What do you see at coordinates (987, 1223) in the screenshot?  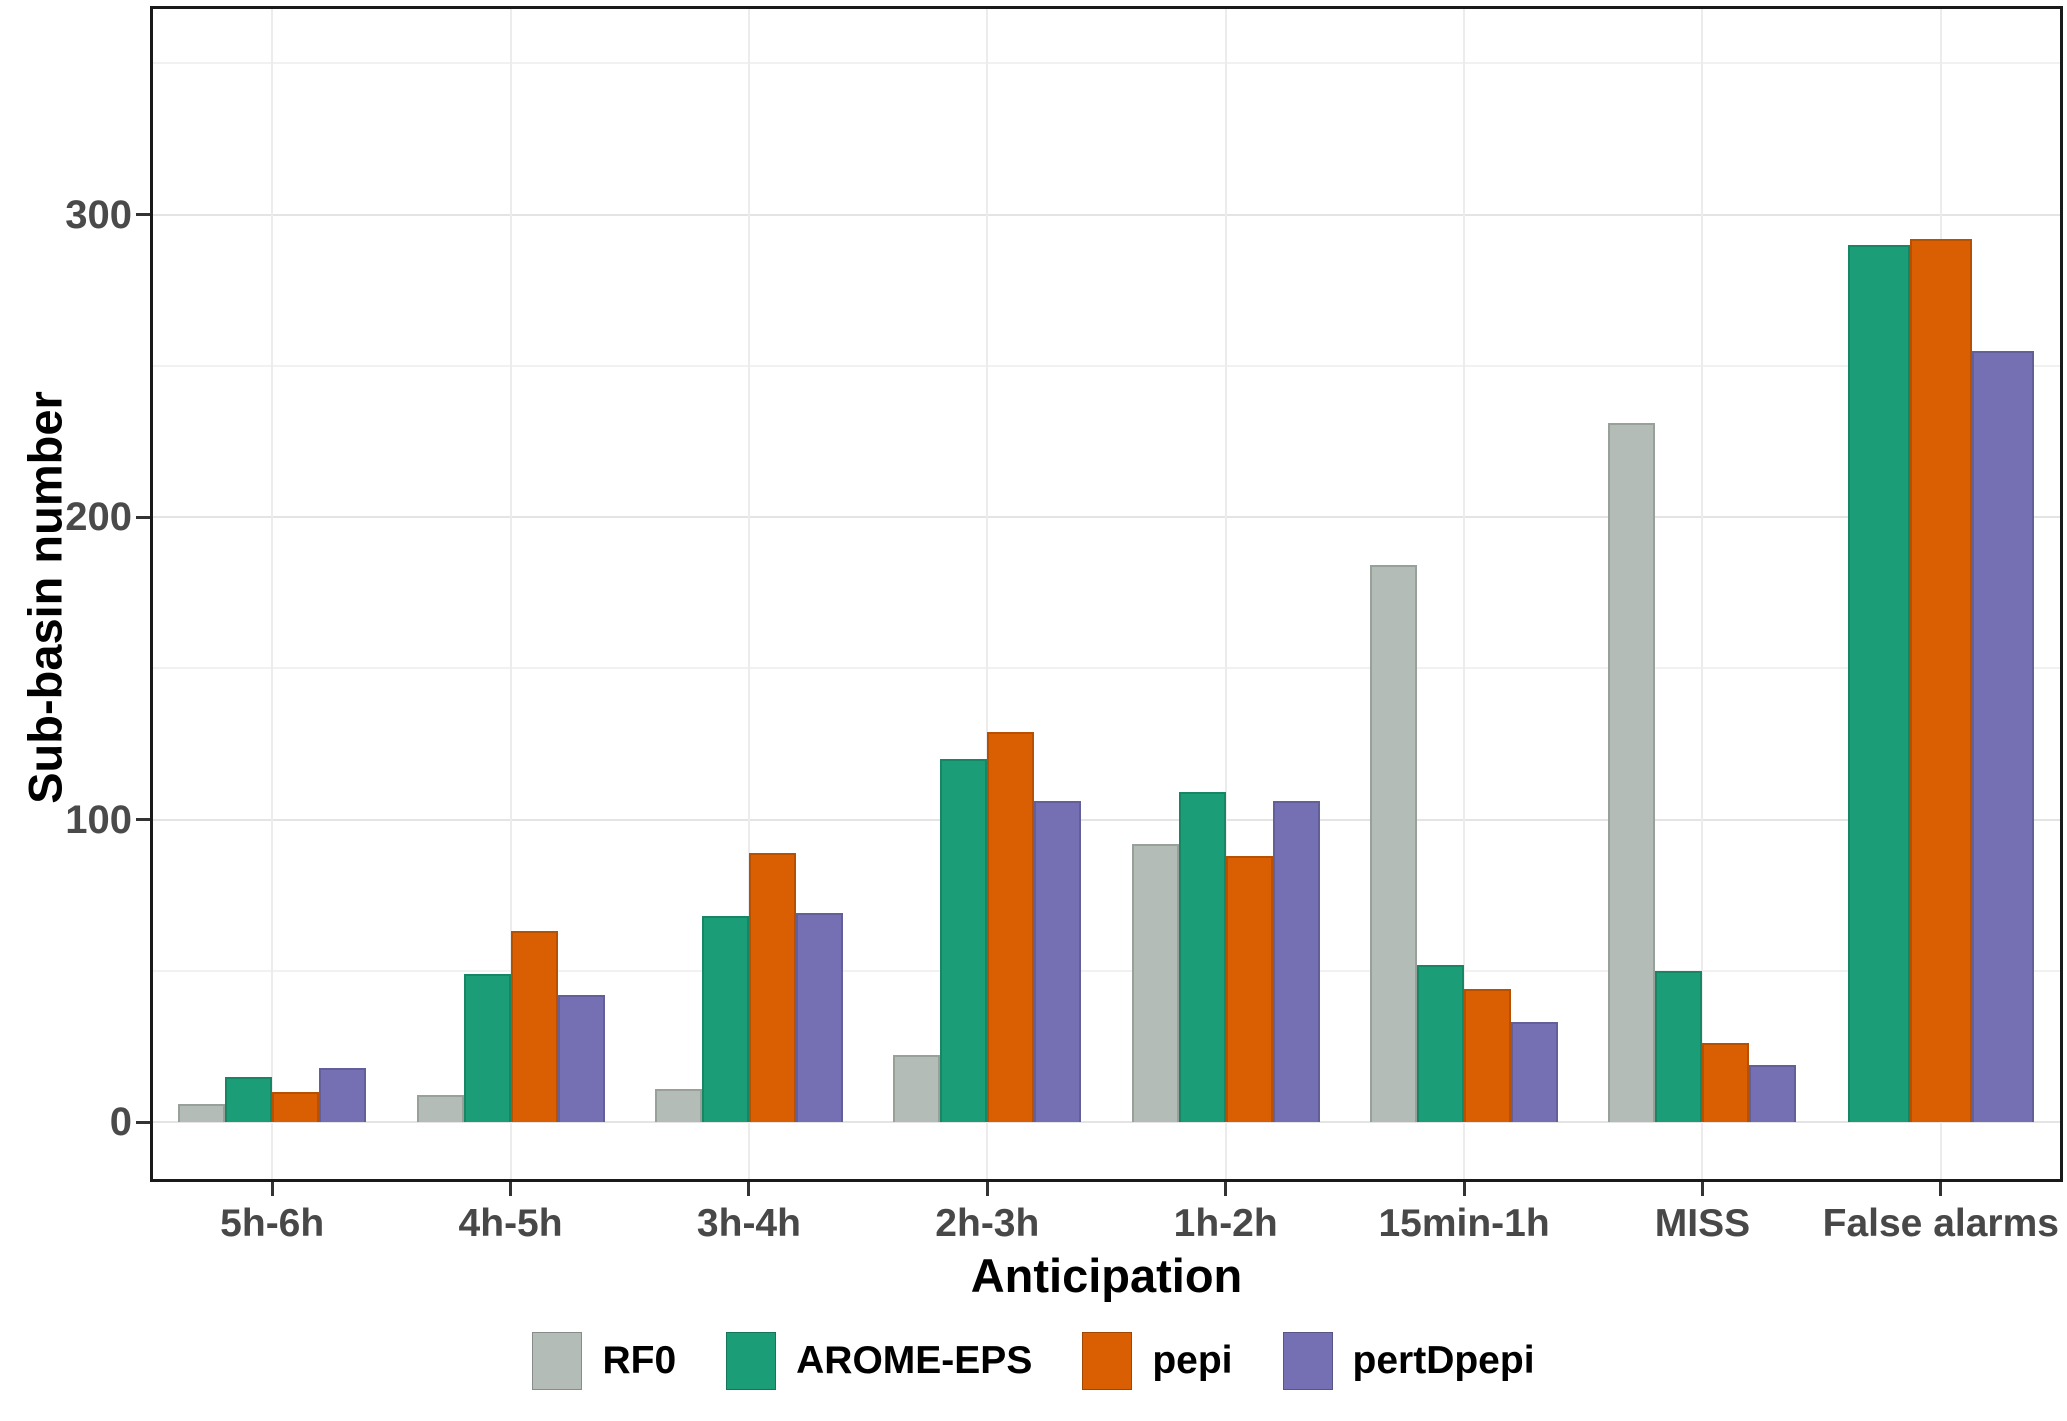 I see `x-tick-label-2h-3h: 2h-3h` at bounding box center [987, 1223].